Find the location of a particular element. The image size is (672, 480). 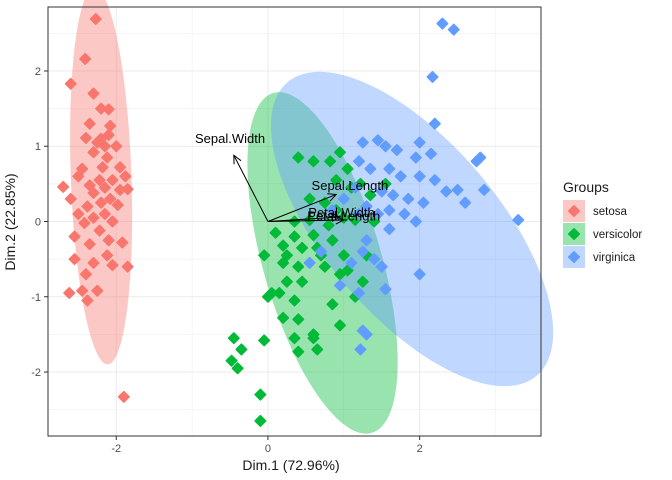

arrow-petal-width is located at coordinates (304, 219).